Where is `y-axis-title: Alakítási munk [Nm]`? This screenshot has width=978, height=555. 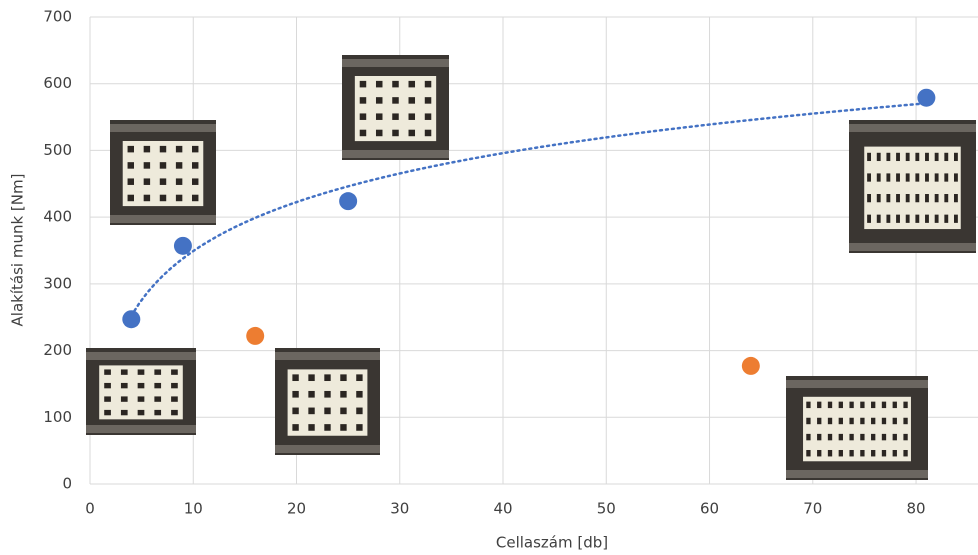
y-axis-title: Alakítási munk [Nm] is located at coordinates (18, 250).